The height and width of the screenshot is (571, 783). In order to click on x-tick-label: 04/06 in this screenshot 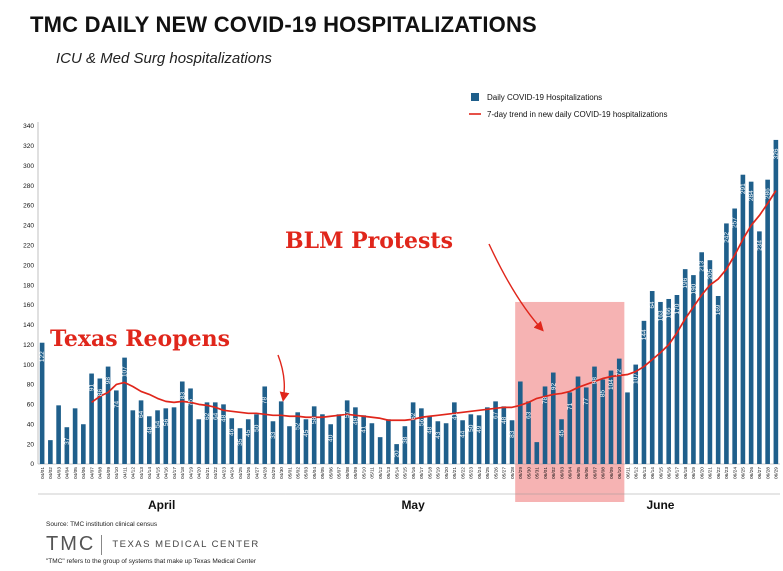, I will do `click(84, 473)`.